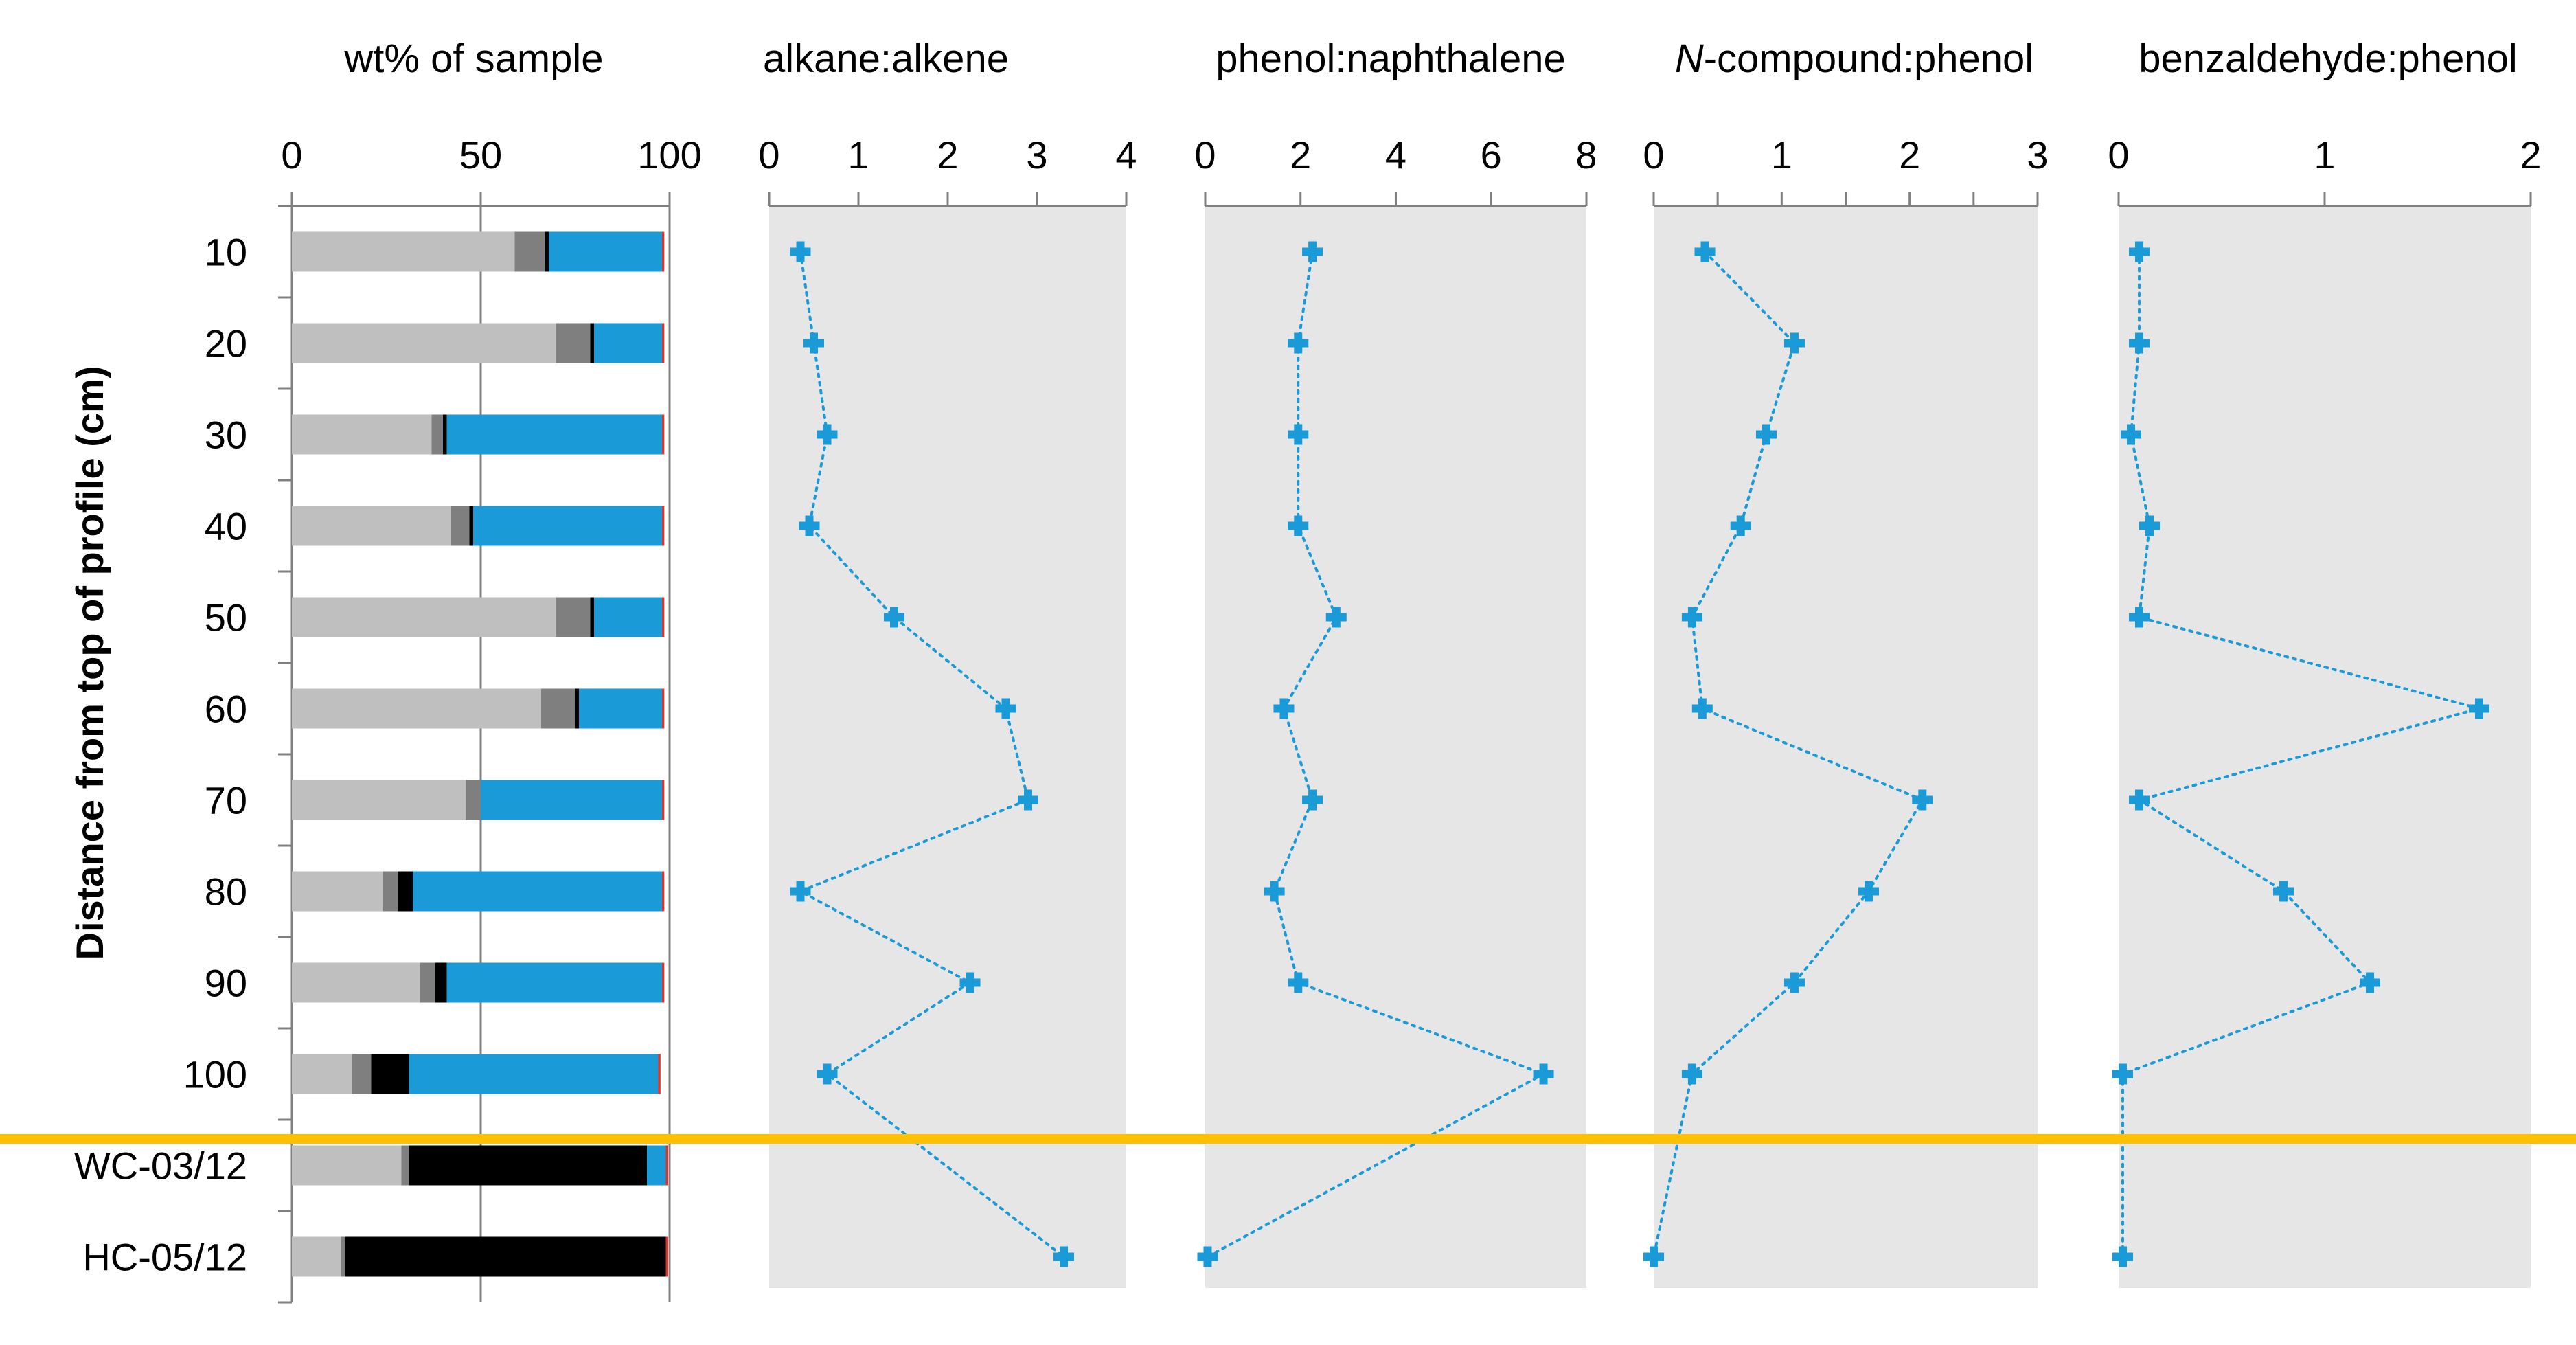 This screenshot has width=2576, height=1345. I want to click on line-panel-title: benzaldehyde:phenol, so click(2328, 58).